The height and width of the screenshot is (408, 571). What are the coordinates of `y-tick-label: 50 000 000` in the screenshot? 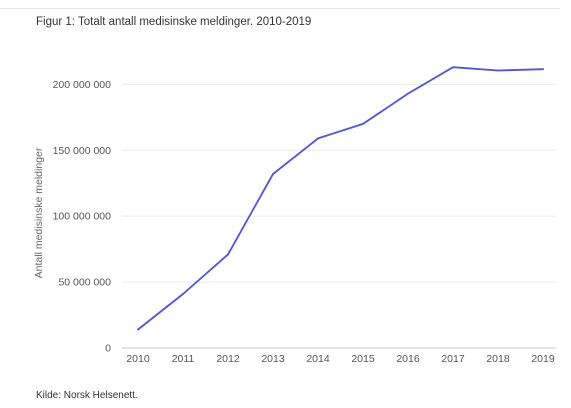 It's located at (84, 283).